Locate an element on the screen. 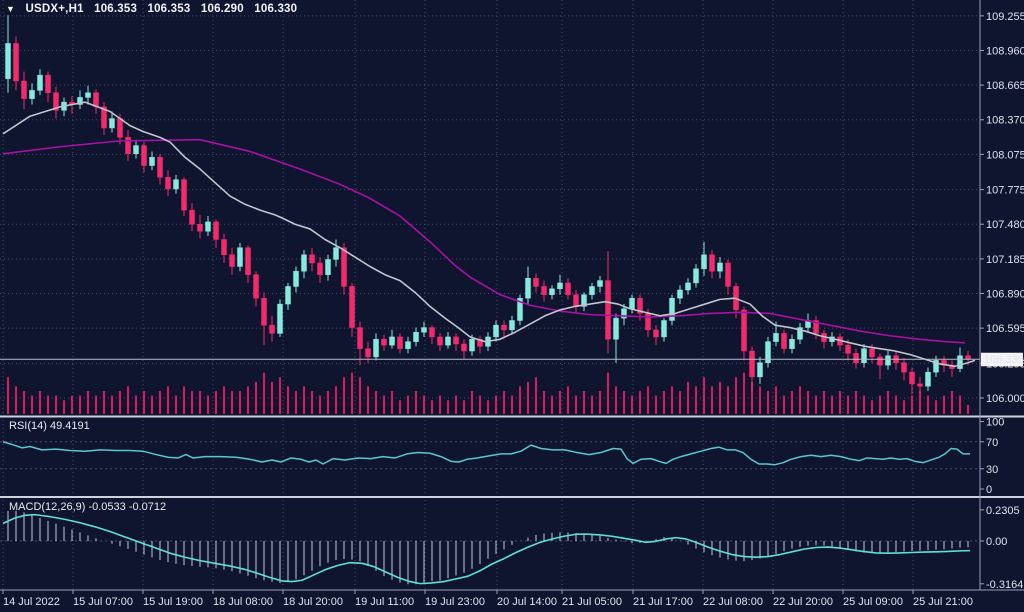  price-axis-label: 108.960 is located at coordinates (1005, 51).